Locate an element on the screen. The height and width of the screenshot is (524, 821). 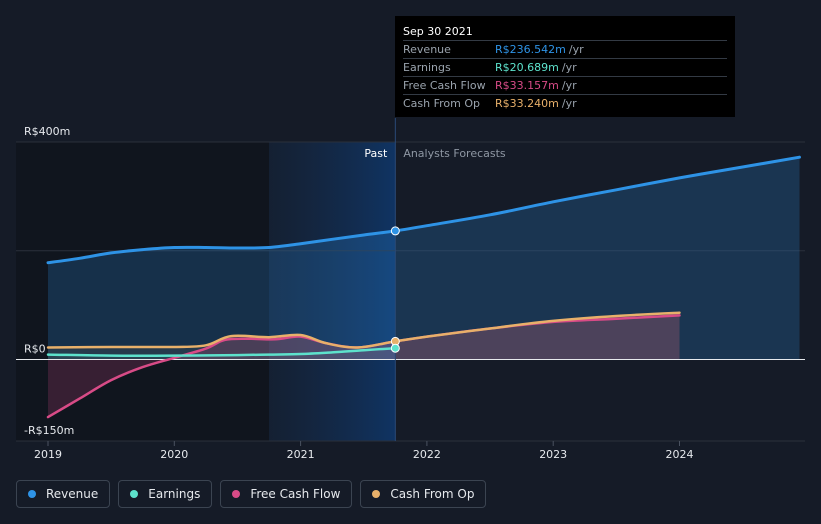
line-cash-from-op is located at coordinates (363, 330).